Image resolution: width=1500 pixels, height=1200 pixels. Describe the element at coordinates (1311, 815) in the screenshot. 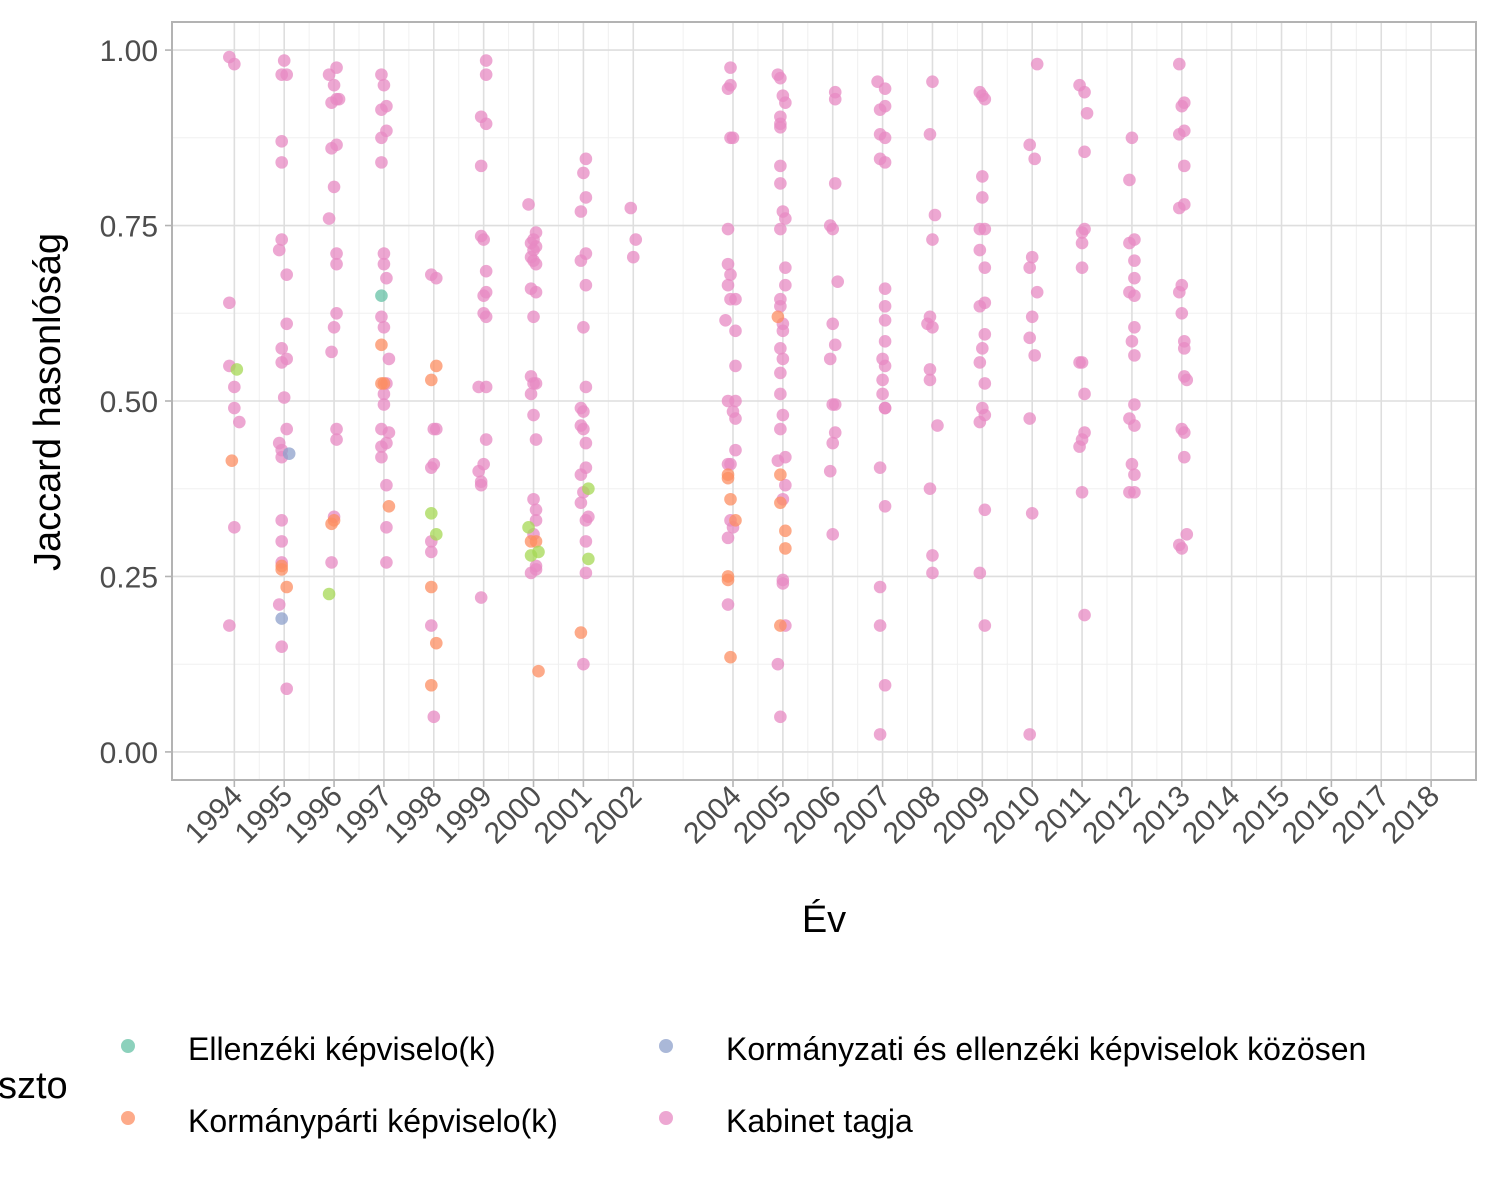

I see `x-tick-label: 2016` at that location.